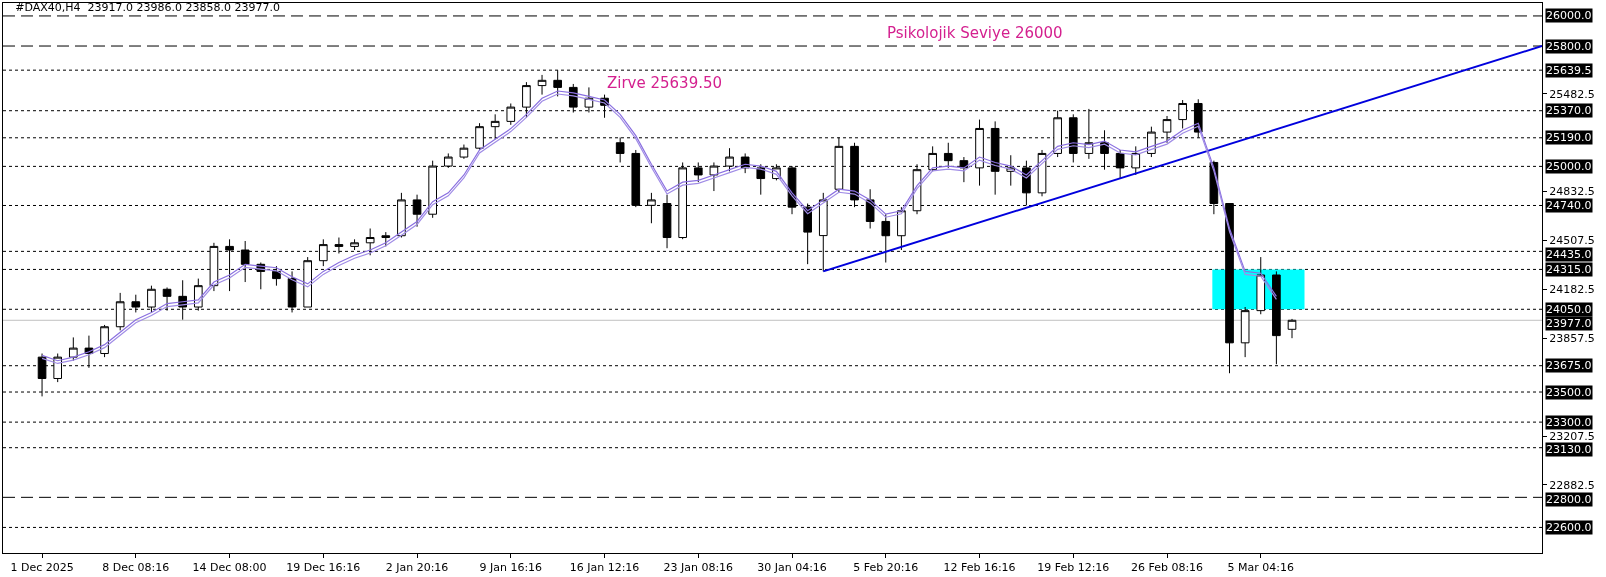 This screenshot has width=1606, height=577. I want to click on y-tick-label: 24182.5, so click(1572, 290).